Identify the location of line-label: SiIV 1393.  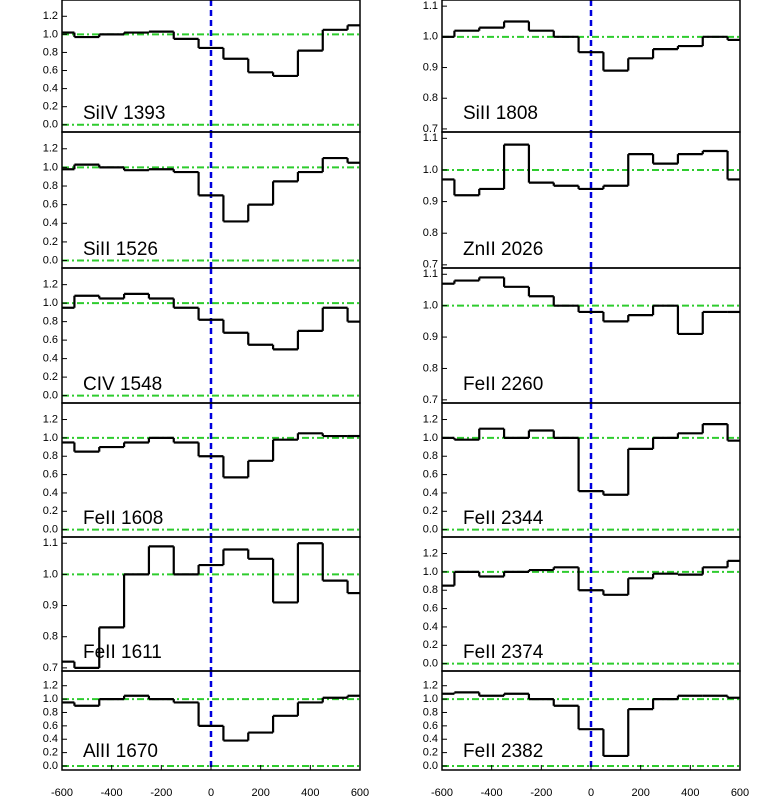
(124, 113).